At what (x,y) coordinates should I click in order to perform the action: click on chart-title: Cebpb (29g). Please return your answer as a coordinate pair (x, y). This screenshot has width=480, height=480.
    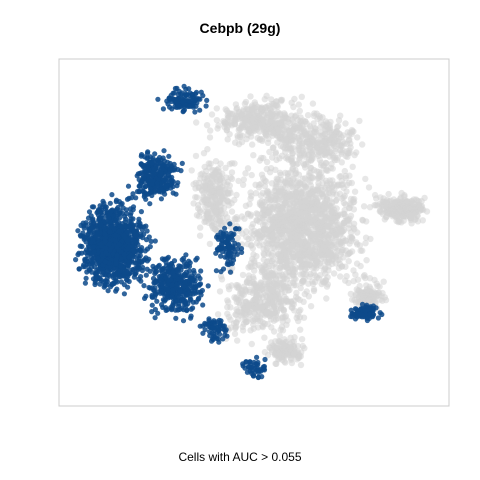
    Looking at the image, I should click on (240, 28).